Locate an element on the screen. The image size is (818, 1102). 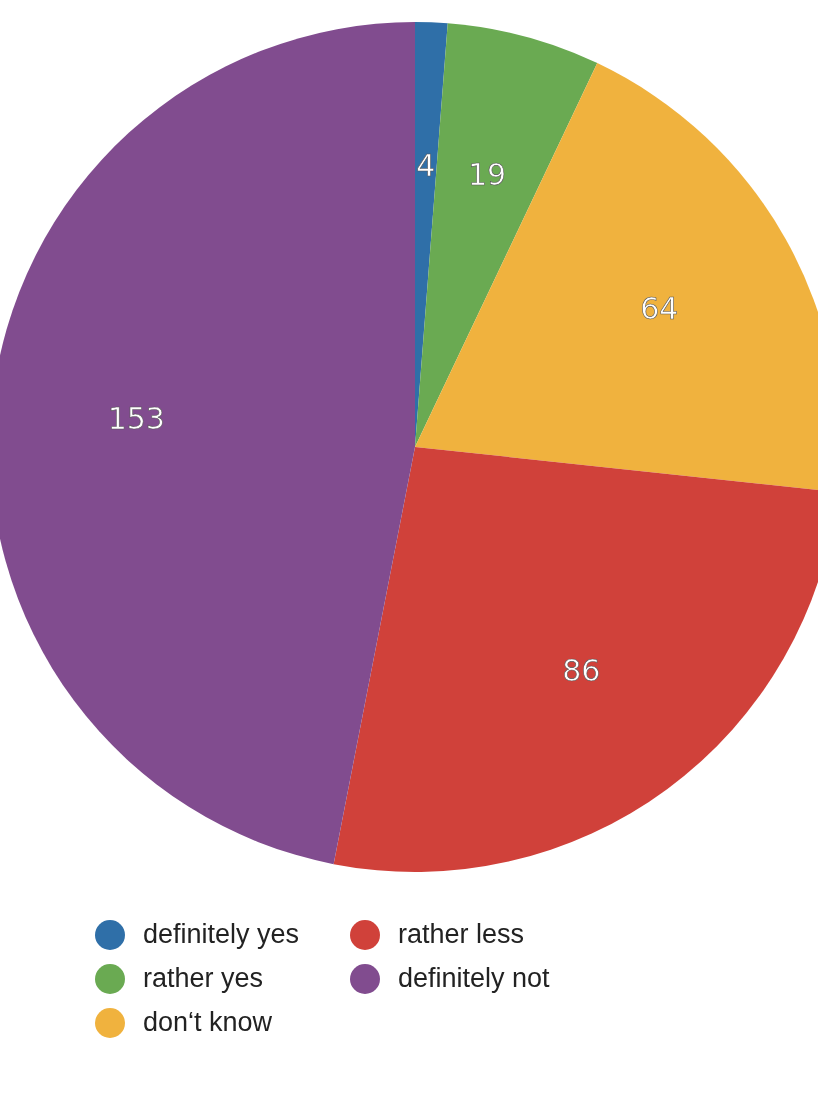
legend-label: don‘t know is located at coordinates (208, 1022).